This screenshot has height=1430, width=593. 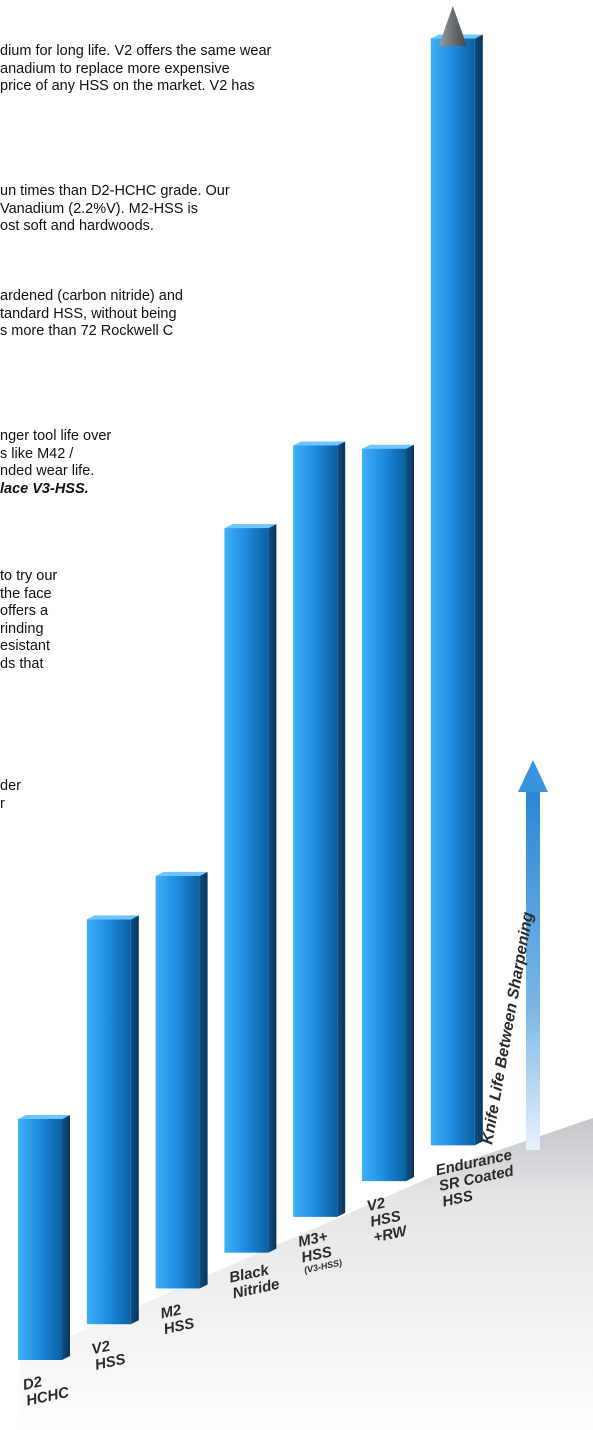 What do you see at coordinates (32, 1383) in the screenshot?
I see `category-label-line: D2` at bounding box center [32, 1383].